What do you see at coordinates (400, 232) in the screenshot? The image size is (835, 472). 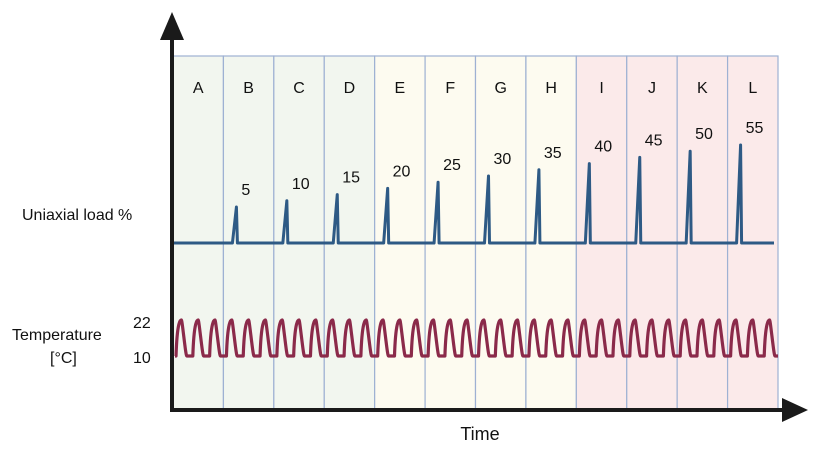 I see `stage-band-e` at bounding box center [400, 232].